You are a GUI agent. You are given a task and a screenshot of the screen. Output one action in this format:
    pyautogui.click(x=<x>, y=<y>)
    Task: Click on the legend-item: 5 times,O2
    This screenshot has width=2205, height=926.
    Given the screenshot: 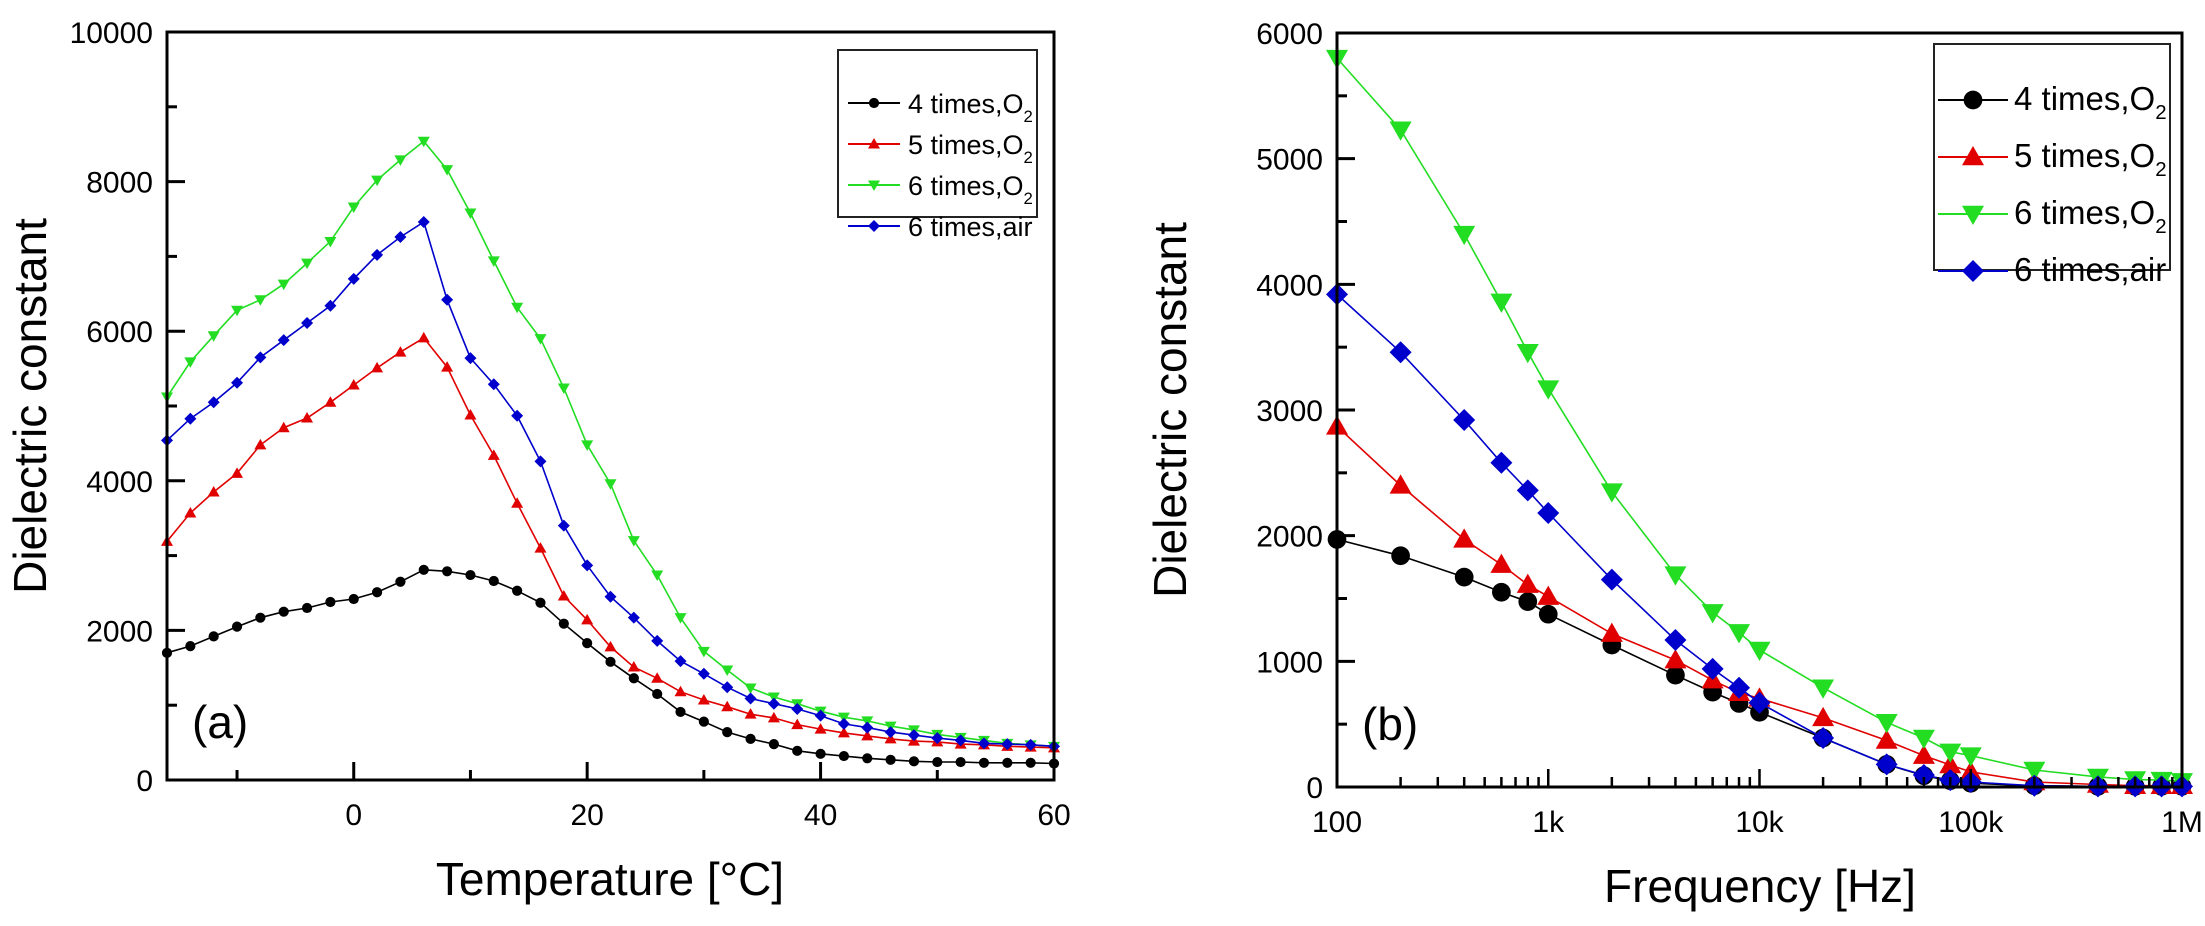 What is the action you would take?
    pyautogui.click(x=940, y=148)
    